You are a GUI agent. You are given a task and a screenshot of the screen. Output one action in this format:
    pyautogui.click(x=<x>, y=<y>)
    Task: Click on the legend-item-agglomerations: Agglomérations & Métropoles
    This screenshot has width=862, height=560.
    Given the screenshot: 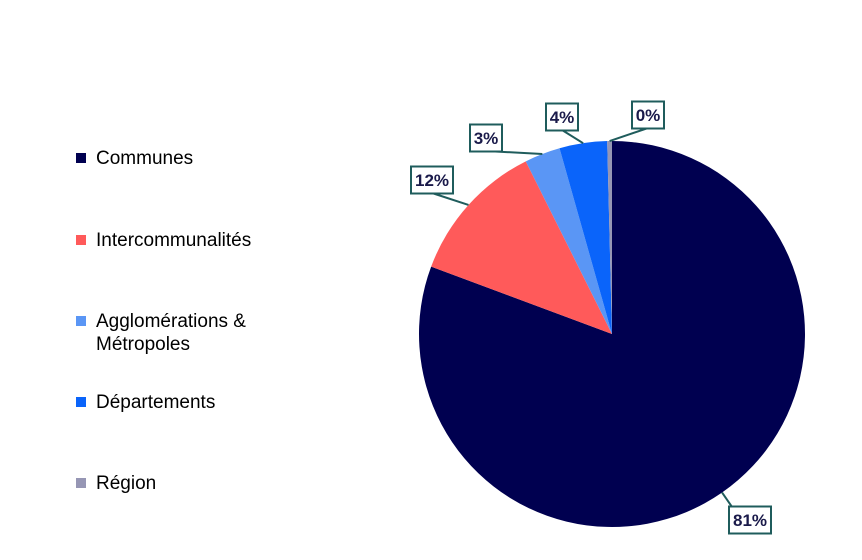 What is the action you would take?
    pyautogui.click(x=161, y=333)
    